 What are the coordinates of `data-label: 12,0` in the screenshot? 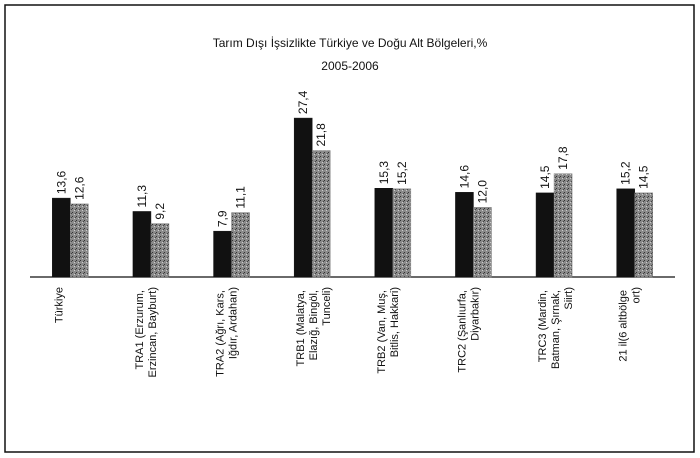 It's located at (482, 192).